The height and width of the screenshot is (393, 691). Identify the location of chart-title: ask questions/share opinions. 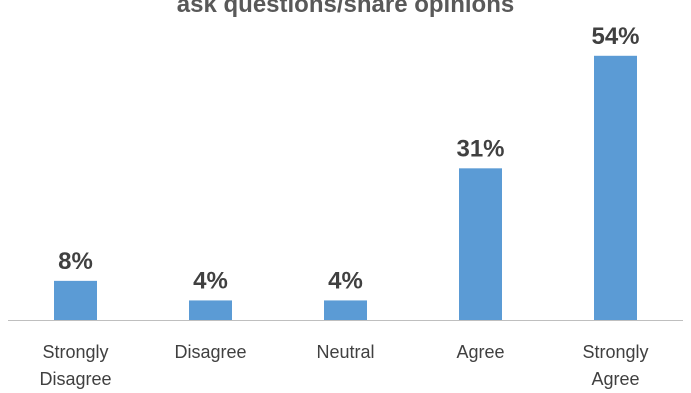
(345, 9).